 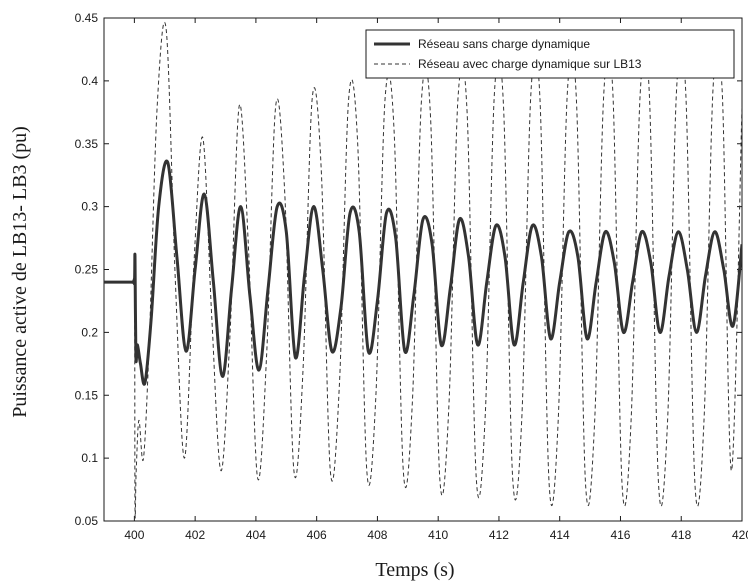 I want to click on x-tick-label: 404, so click(x=256, y=535).